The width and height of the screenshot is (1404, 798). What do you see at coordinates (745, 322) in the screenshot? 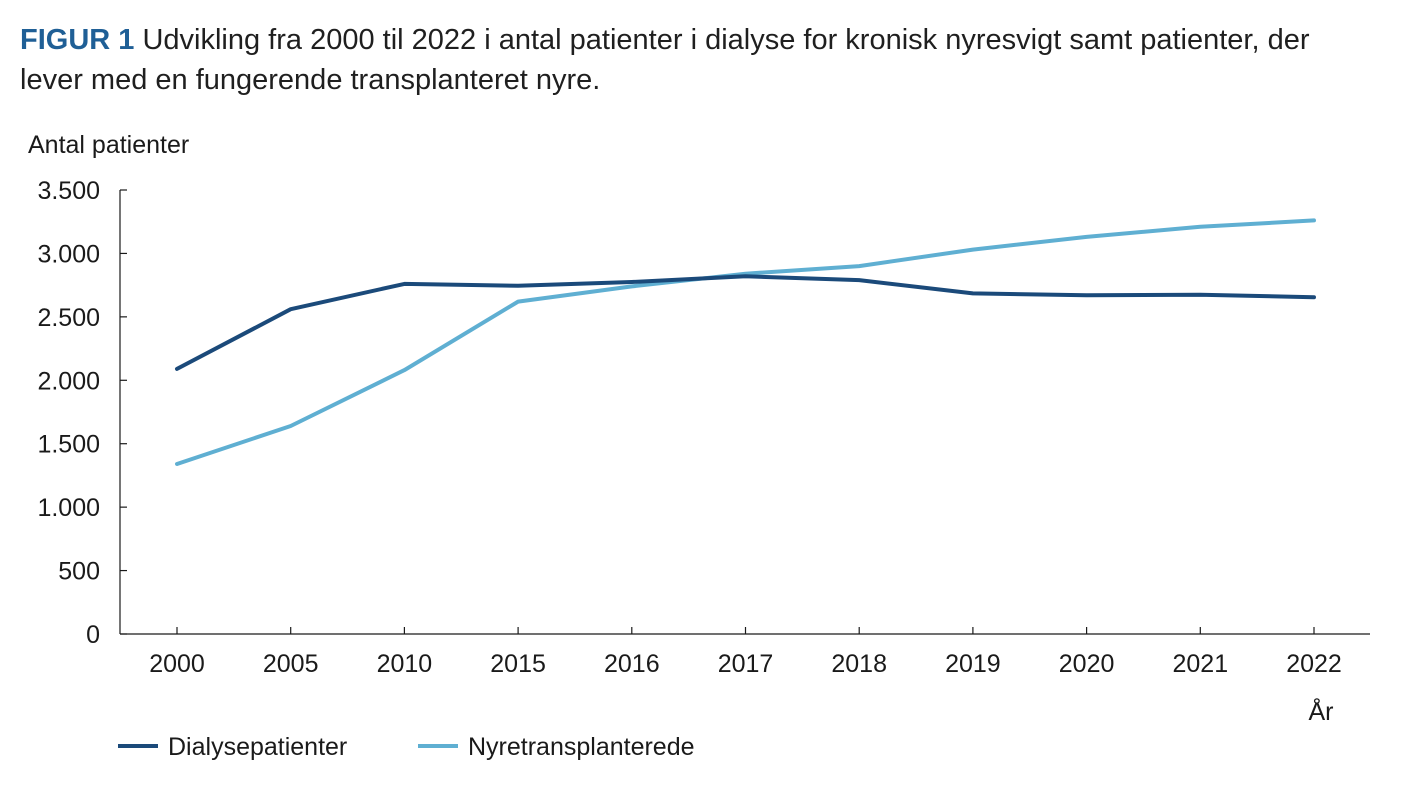
I see `series-line-dialysepatienter` at bounding box center [745, 322].